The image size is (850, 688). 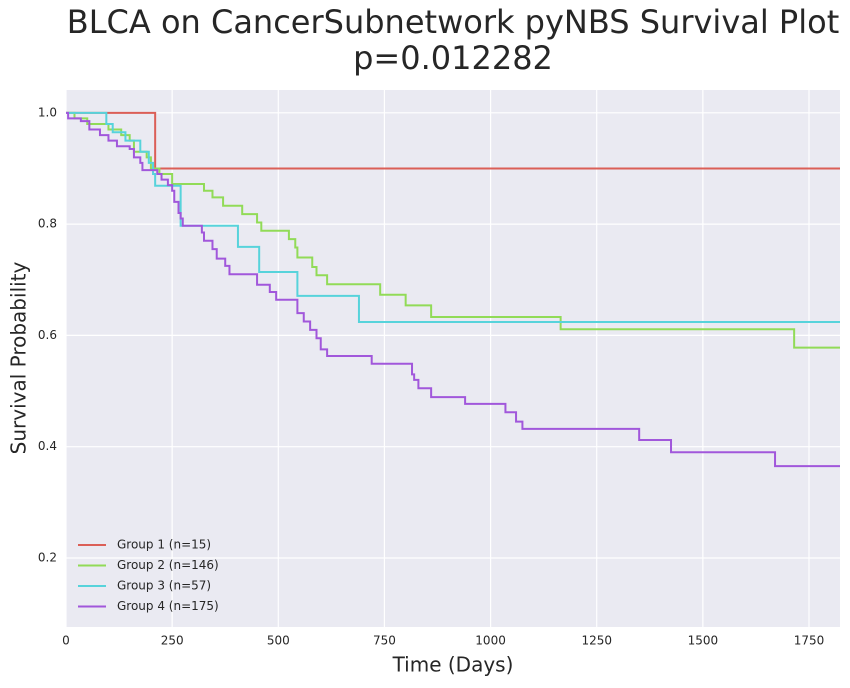 I want to click on x-tick-label: 1750, so click(x=809, y=641).